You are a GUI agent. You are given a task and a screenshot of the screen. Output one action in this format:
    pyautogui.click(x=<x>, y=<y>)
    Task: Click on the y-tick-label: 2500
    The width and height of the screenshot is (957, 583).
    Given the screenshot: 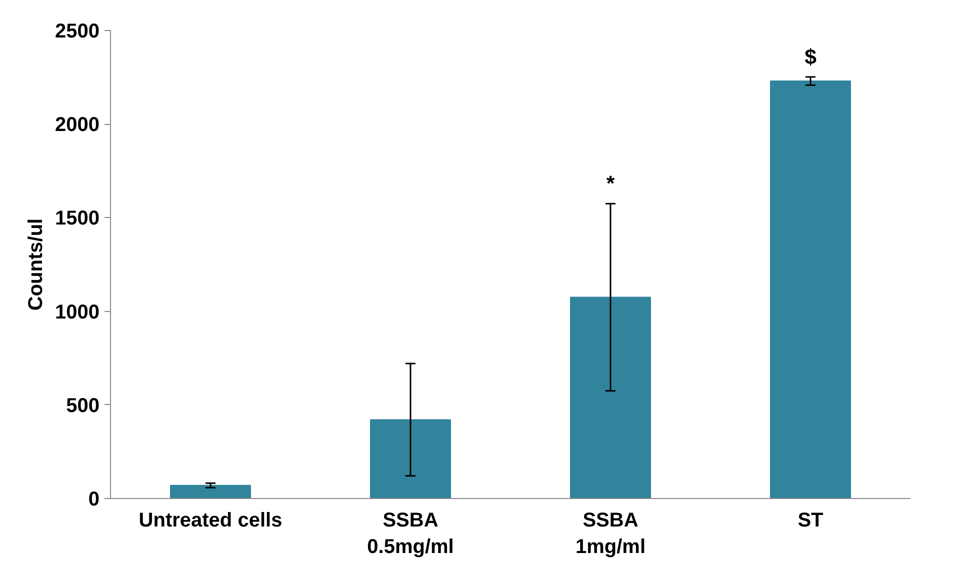 What is the action you would take?
    pyautogui.click(x=77, y=31)
    